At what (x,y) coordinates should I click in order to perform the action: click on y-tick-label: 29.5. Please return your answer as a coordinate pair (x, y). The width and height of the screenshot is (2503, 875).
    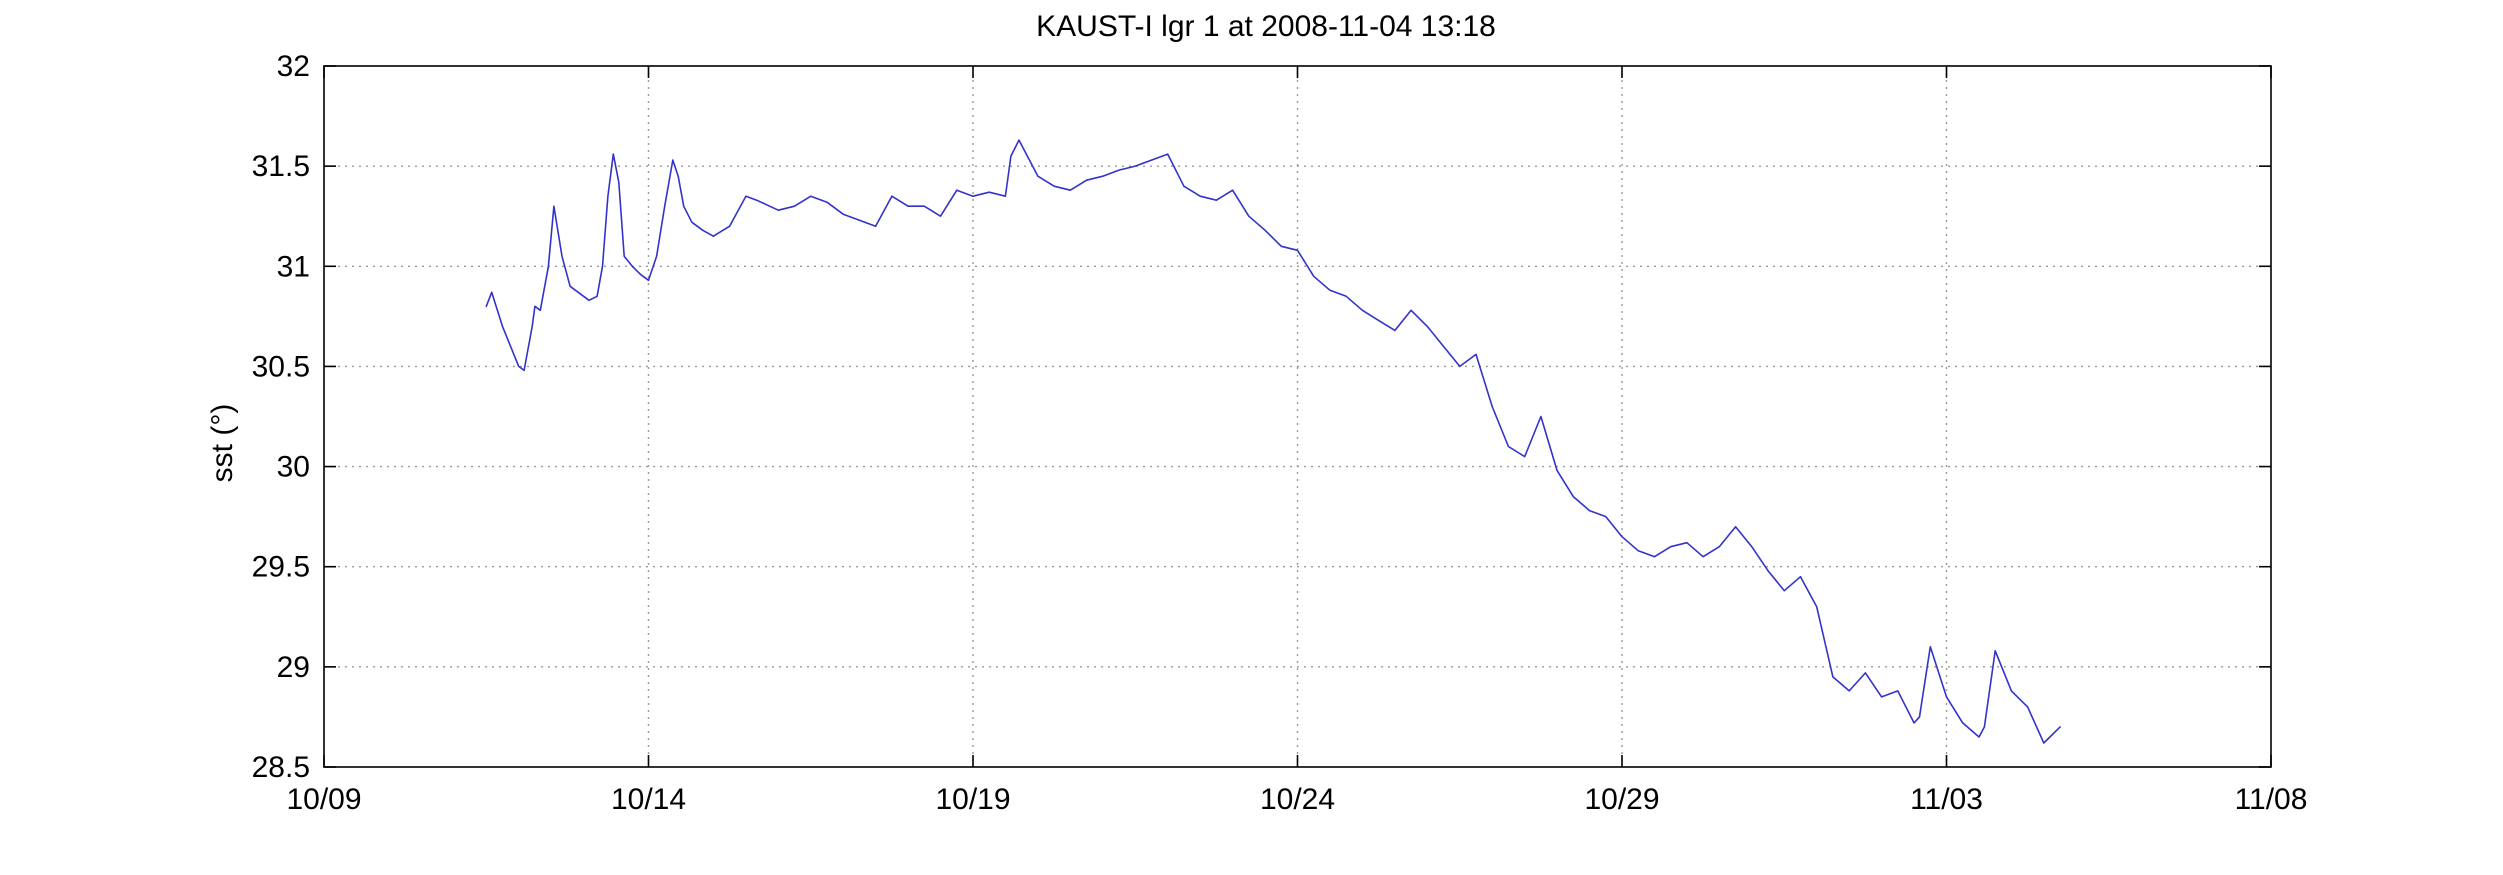
    Looking at the image, I should click on (281, 567).